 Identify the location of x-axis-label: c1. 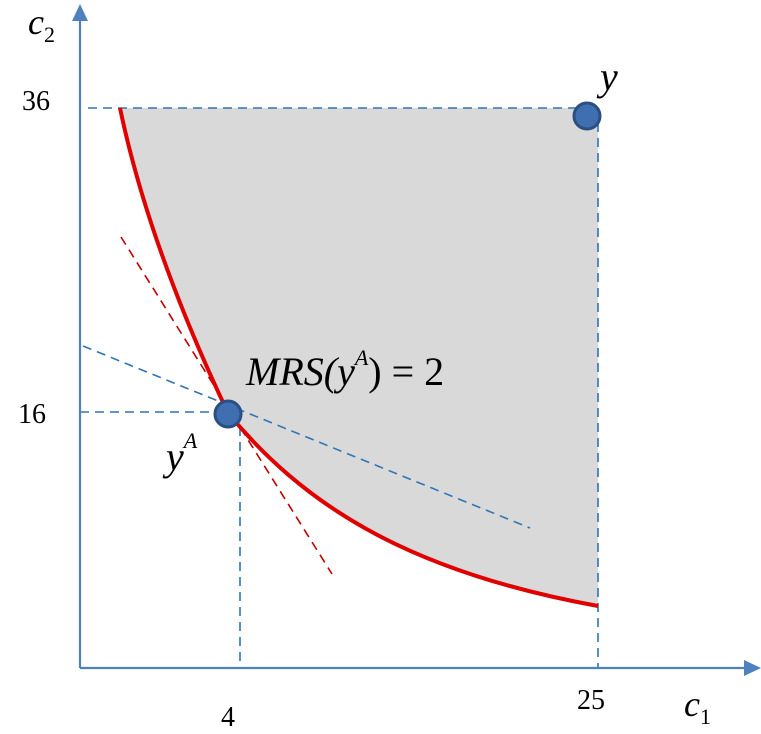
(697, 706).